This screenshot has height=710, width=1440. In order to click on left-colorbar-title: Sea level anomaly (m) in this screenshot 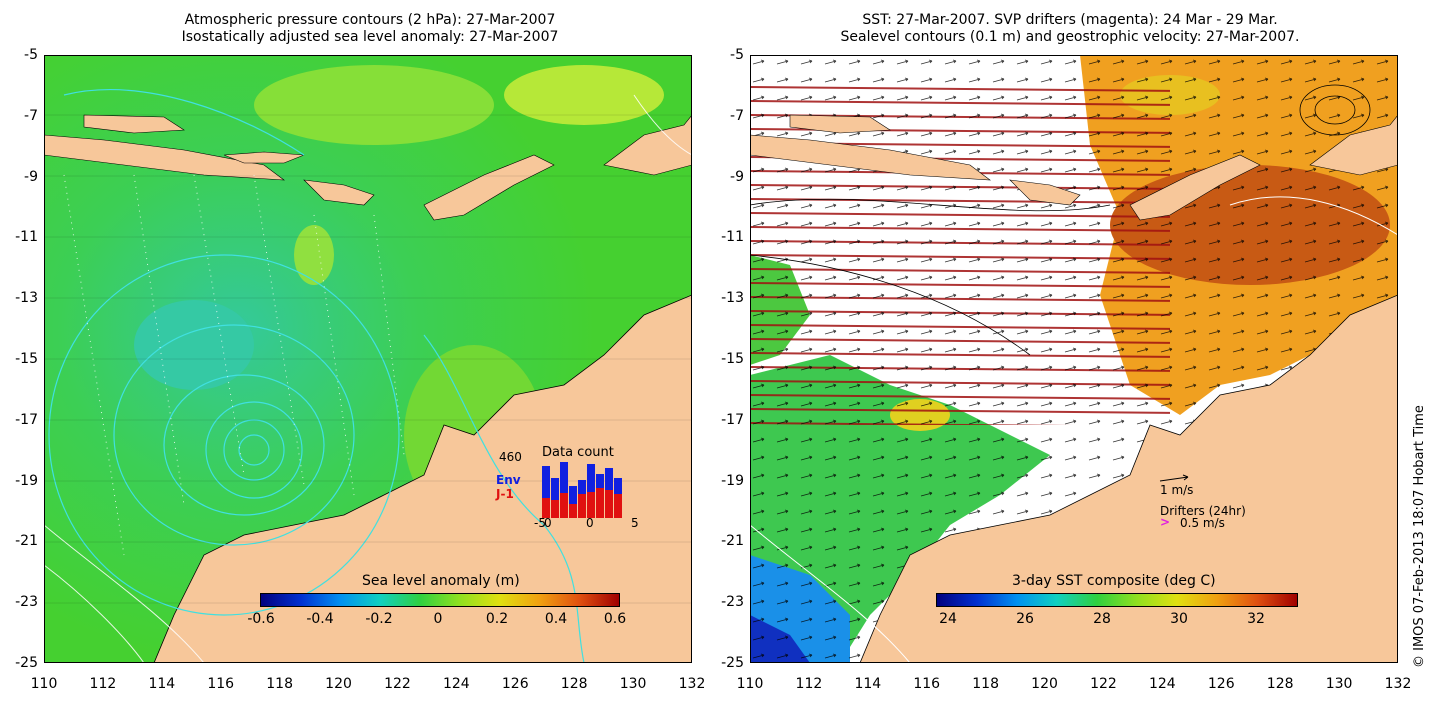, I will do `click(441, 581)`.